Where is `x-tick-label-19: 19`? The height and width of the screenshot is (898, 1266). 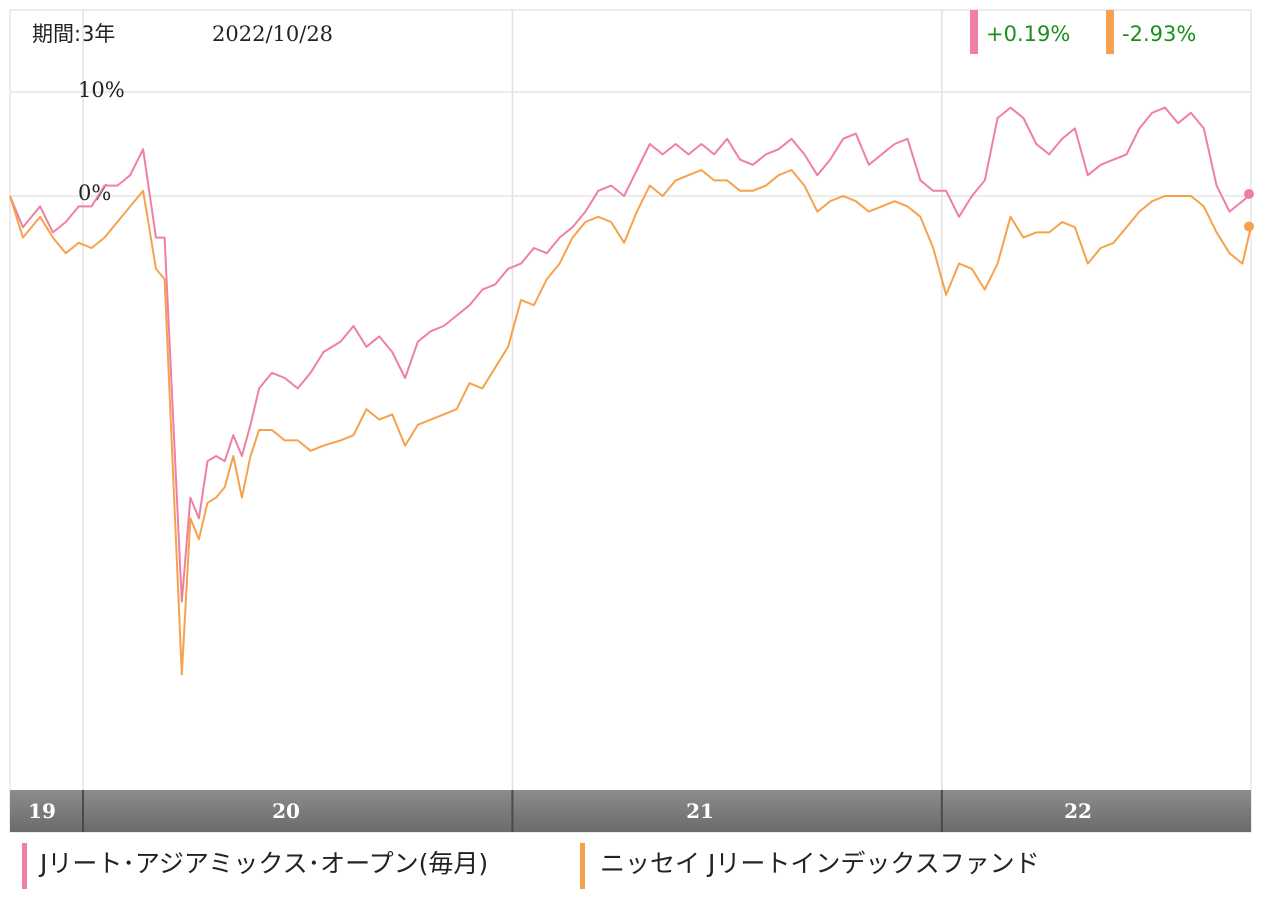
x-tick-label-19: 19 is located at coordinates (42, 811).